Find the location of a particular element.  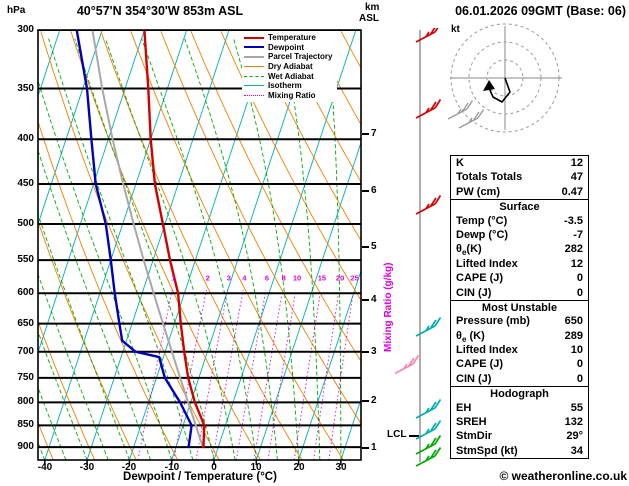

temperature-tick-label: -30 is located at coordinates (87, 467).